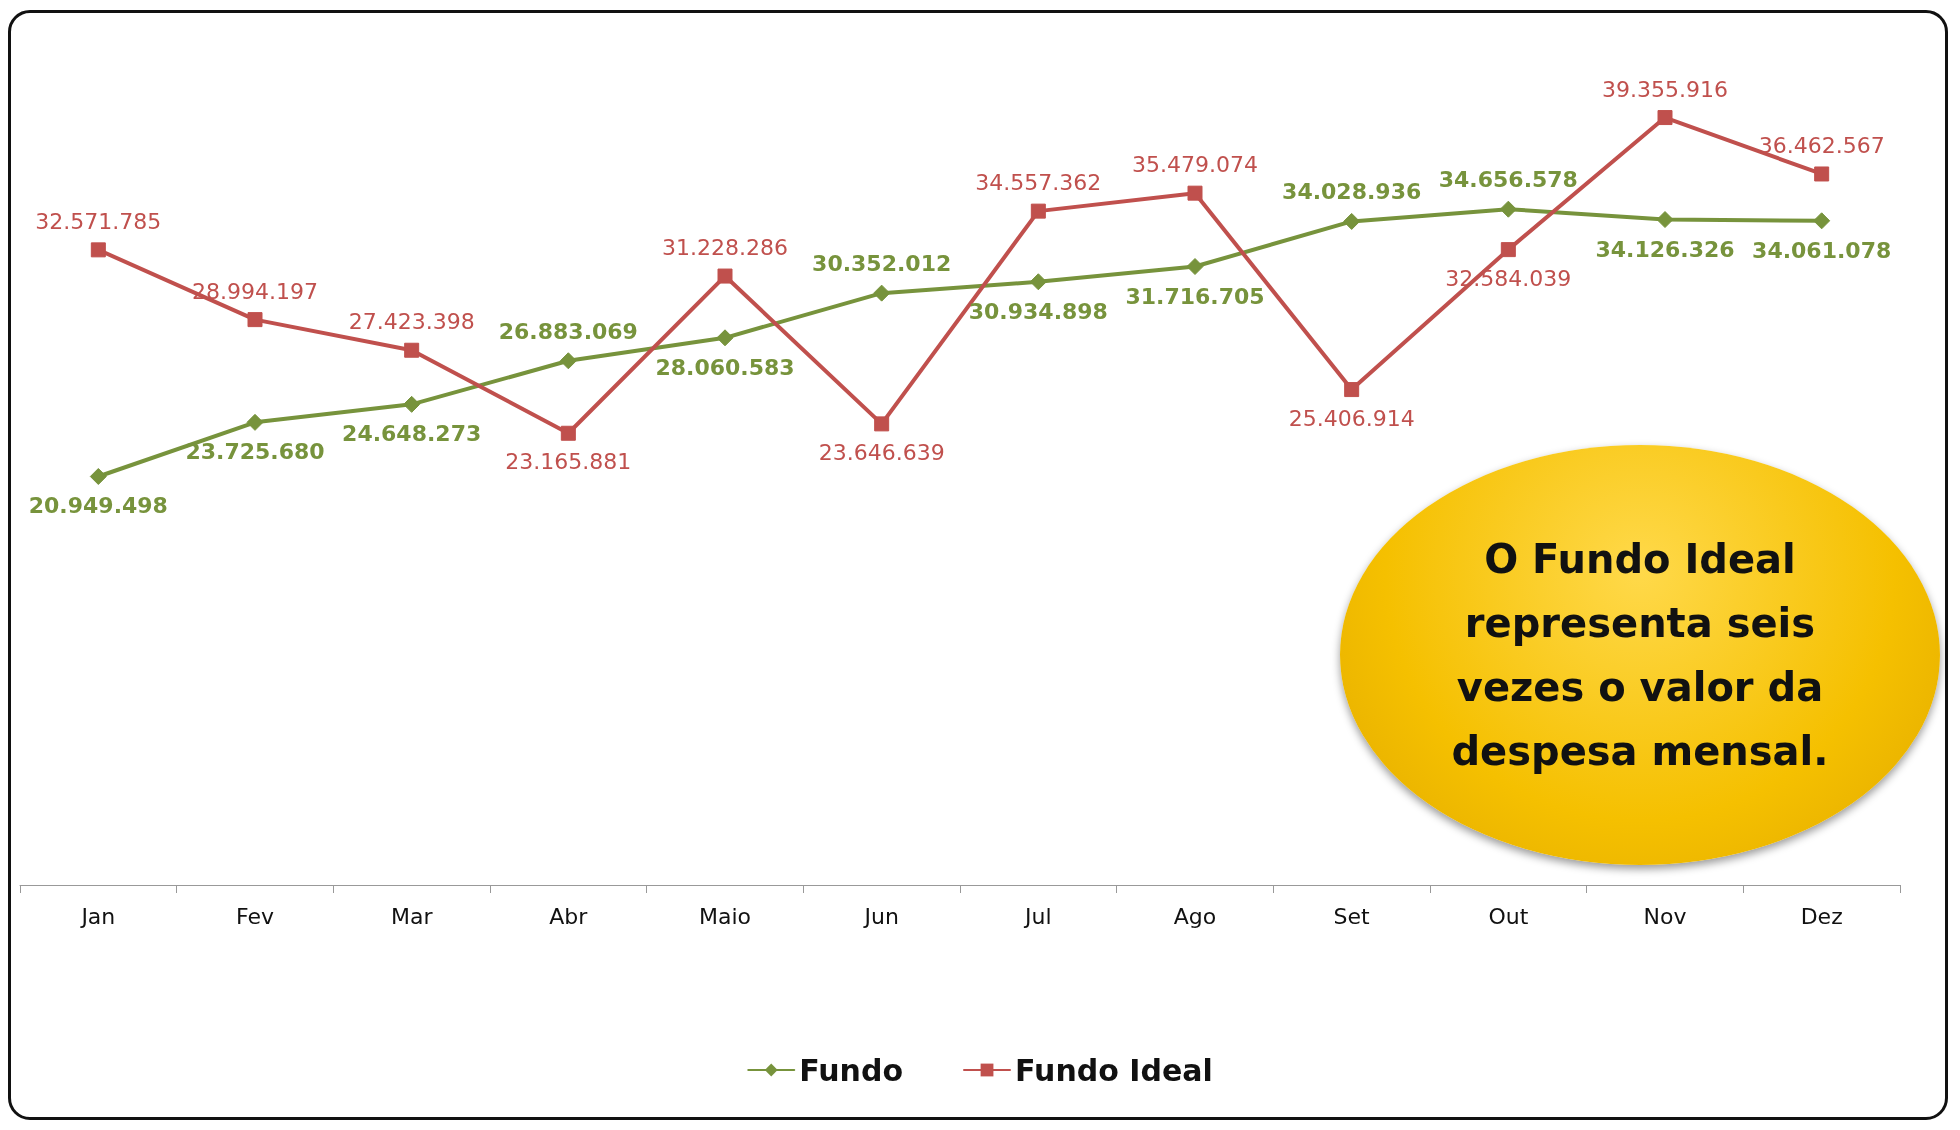 Image resolution: width=1960 pixels, height=1130 pixels. I want to click on x-tick-label: Set, so click(1352, 916).